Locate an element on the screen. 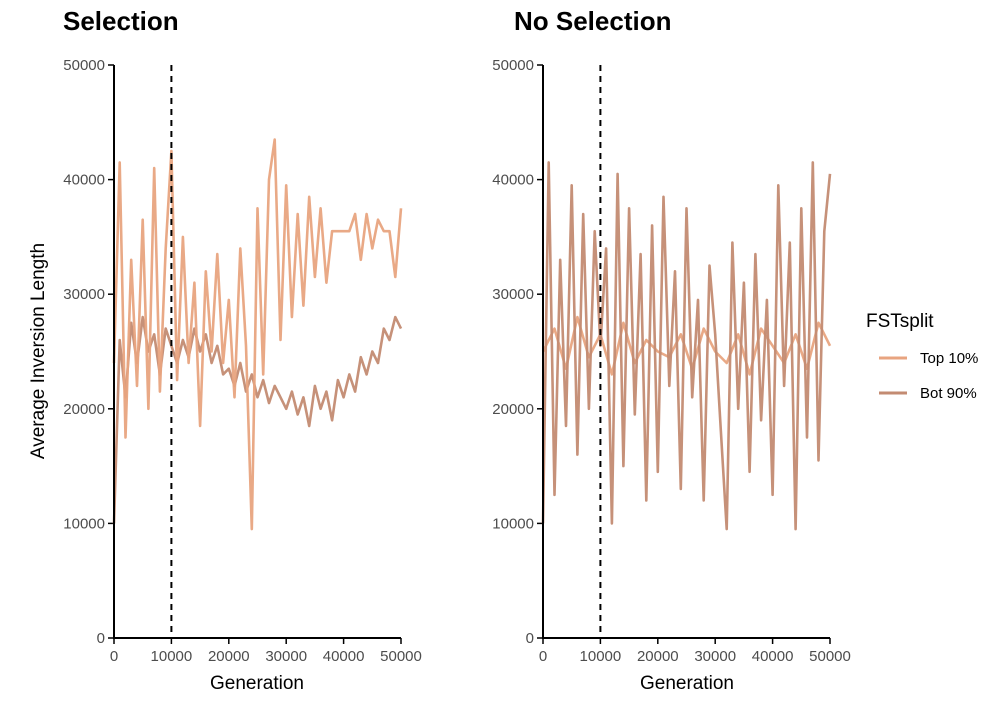 The image size is (1008, 720). series-lines-no-selection is located at coordinates (686, 346).